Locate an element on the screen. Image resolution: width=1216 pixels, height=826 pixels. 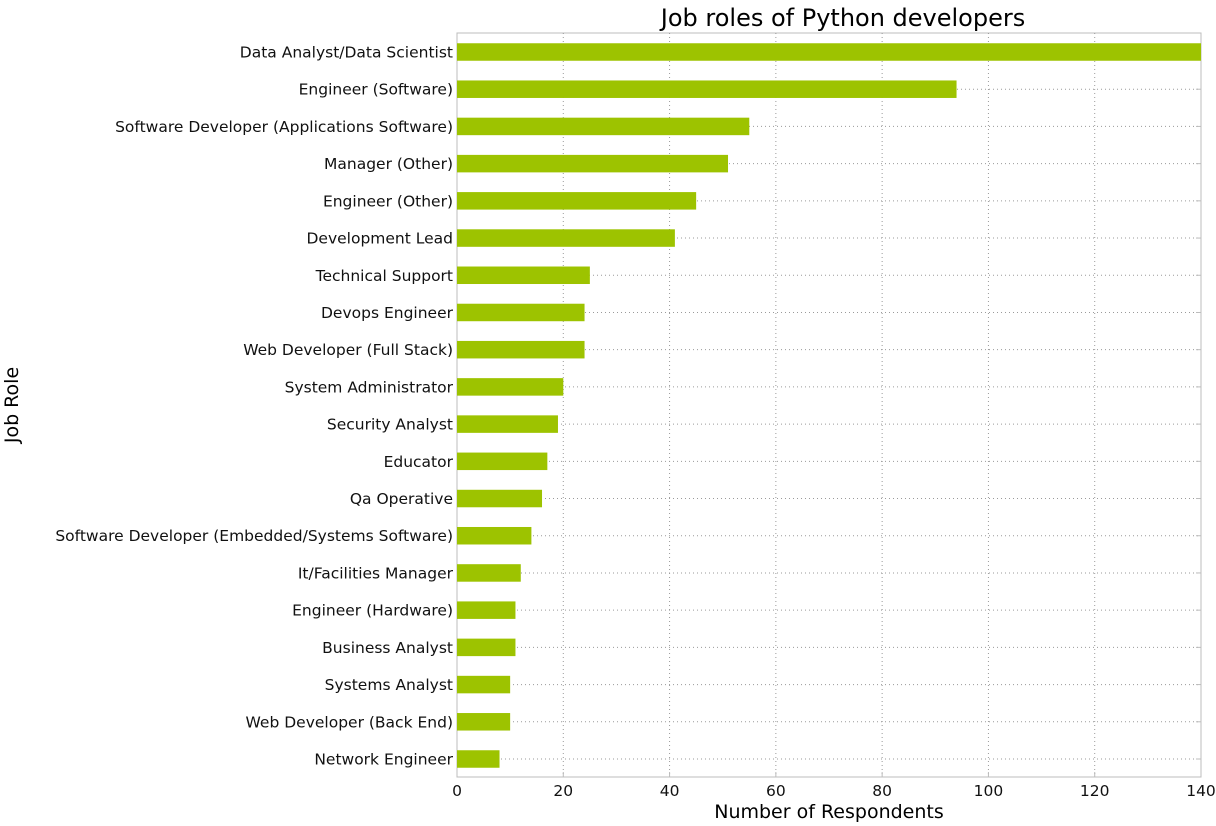
x-axis-label: Number of Respondents is located at coordinates (829, 812).